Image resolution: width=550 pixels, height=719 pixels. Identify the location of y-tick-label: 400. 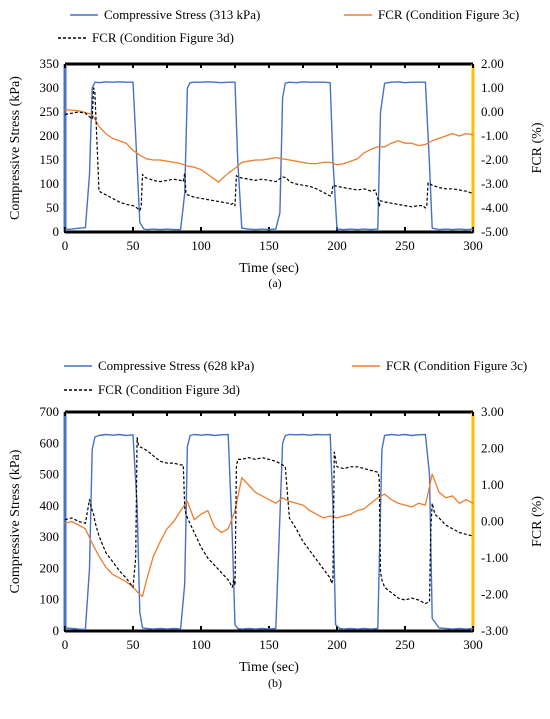
(50, 505).